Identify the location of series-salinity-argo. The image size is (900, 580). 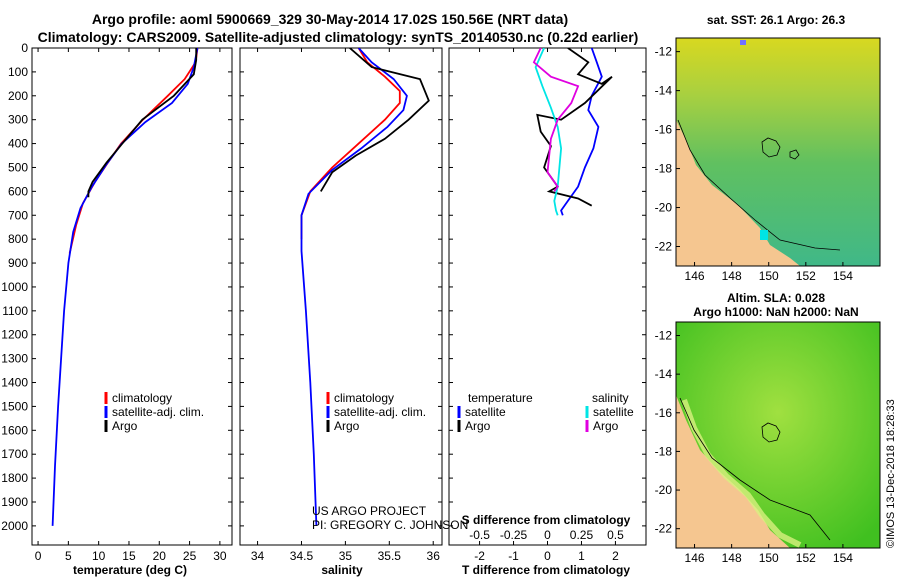
(556, 120).